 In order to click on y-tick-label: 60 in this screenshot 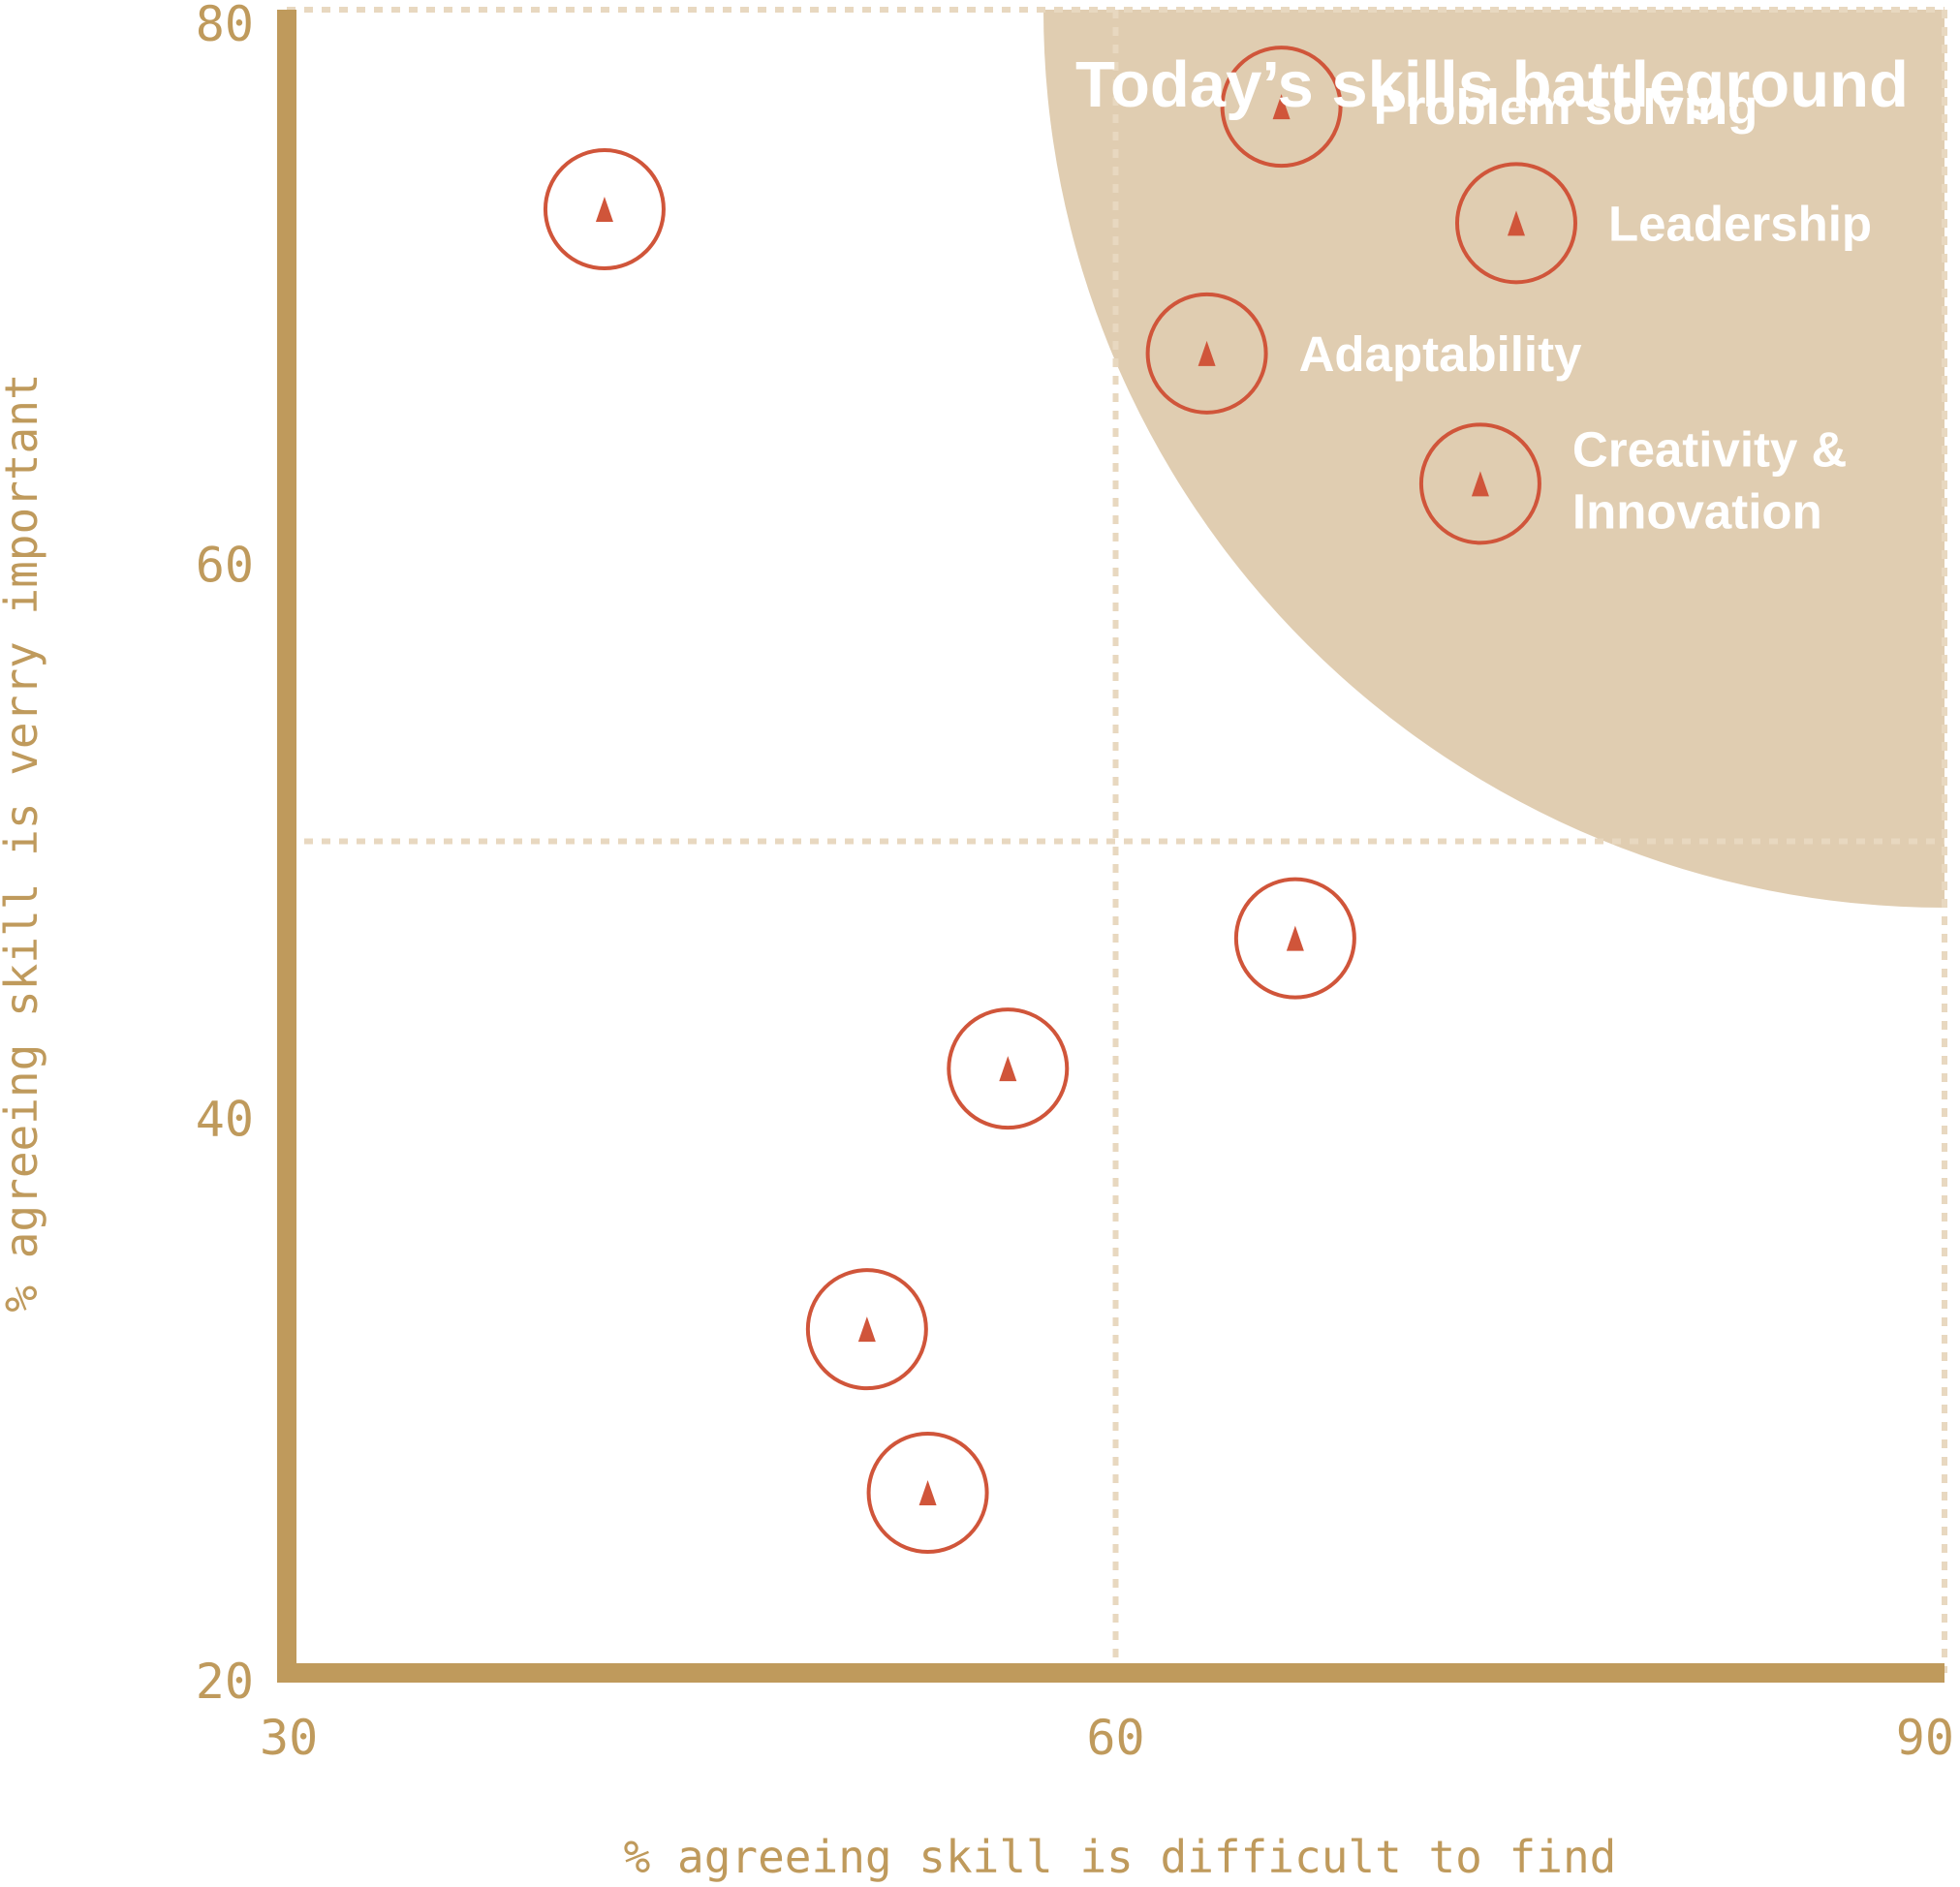, I will do `click(225, 565)`.